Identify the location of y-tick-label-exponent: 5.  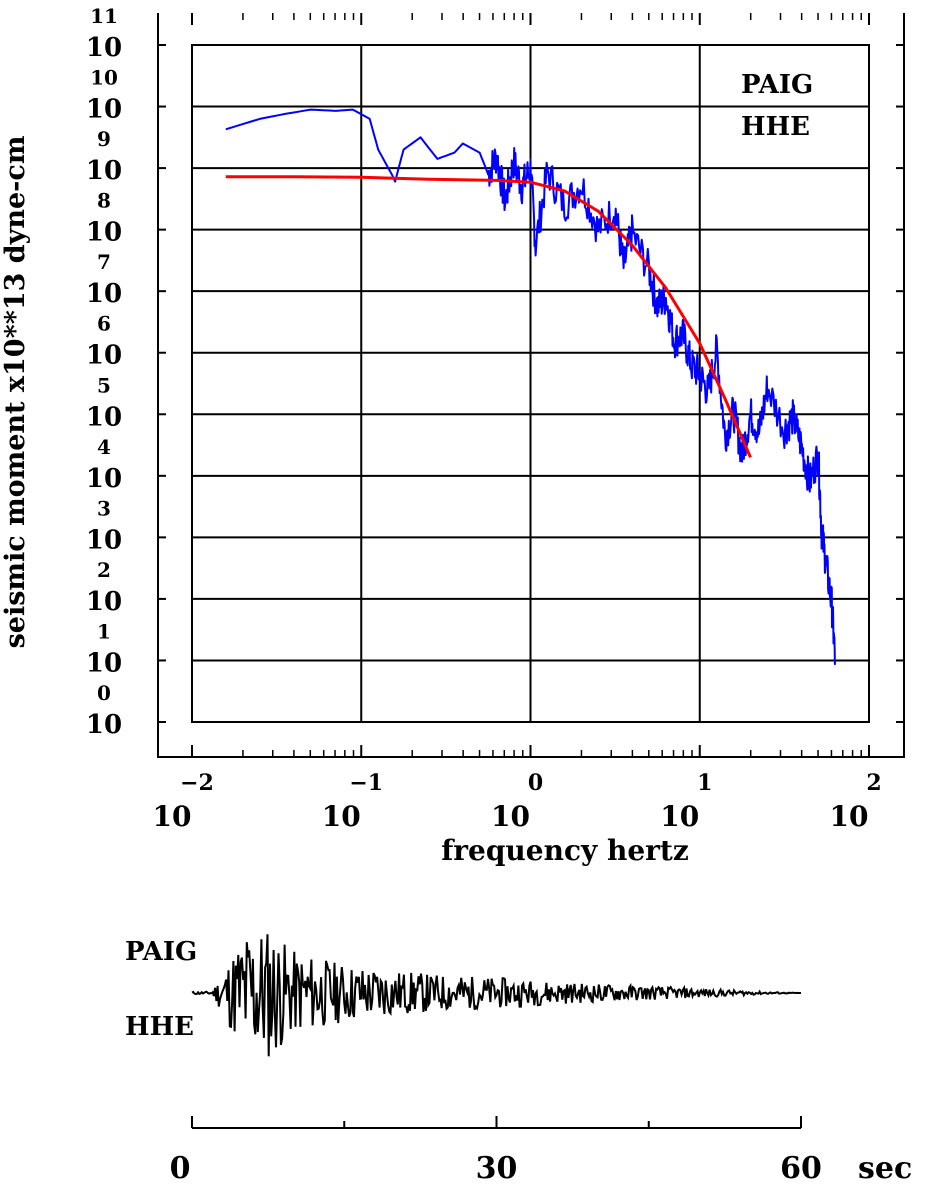
(104, 385).